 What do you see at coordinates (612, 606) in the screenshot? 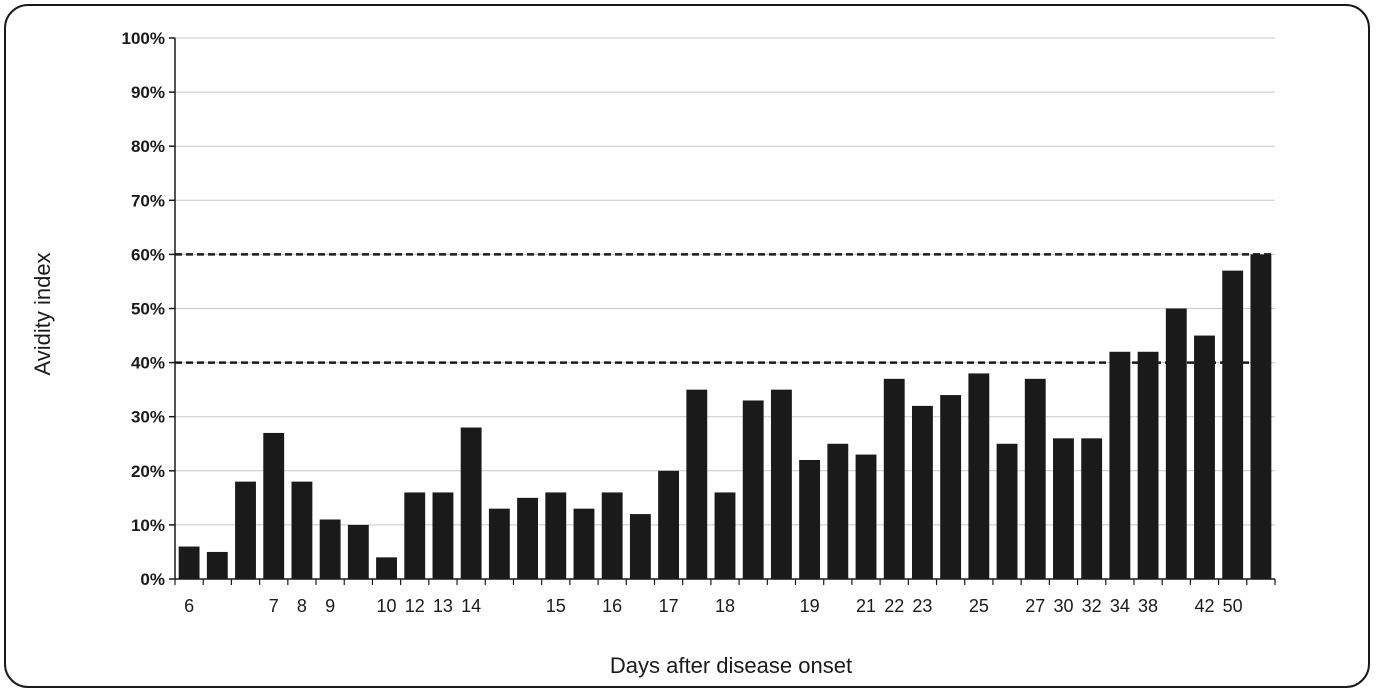
I see `x-tick-label-16: 16` at bounding box center [612, 606].